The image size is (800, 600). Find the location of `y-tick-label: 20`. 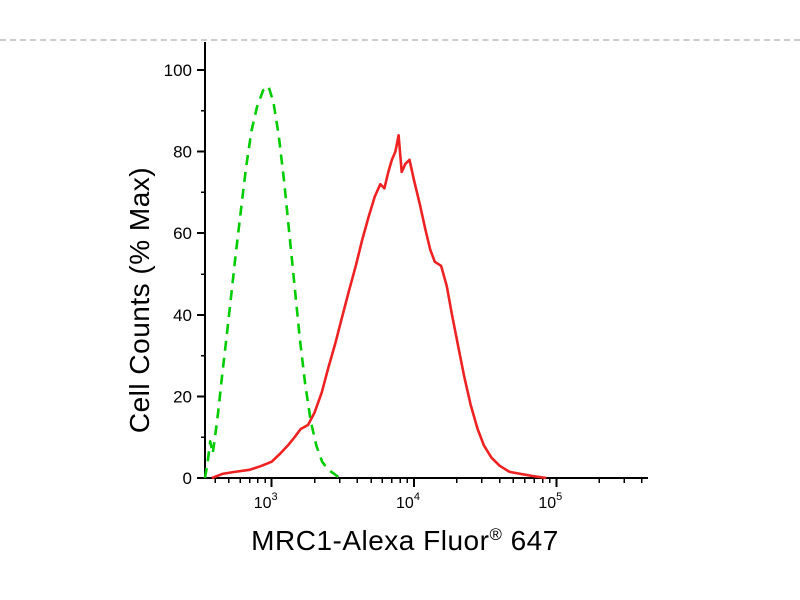

y-tick-label: 20 is located at coordinates (182, 396).